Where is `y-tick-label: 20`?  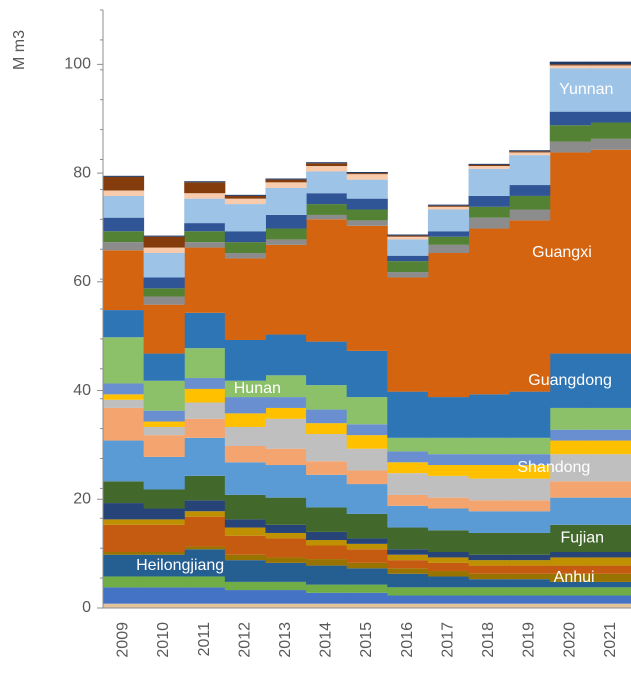
y-tick-label: 20 is located at coordinates (82, 498).